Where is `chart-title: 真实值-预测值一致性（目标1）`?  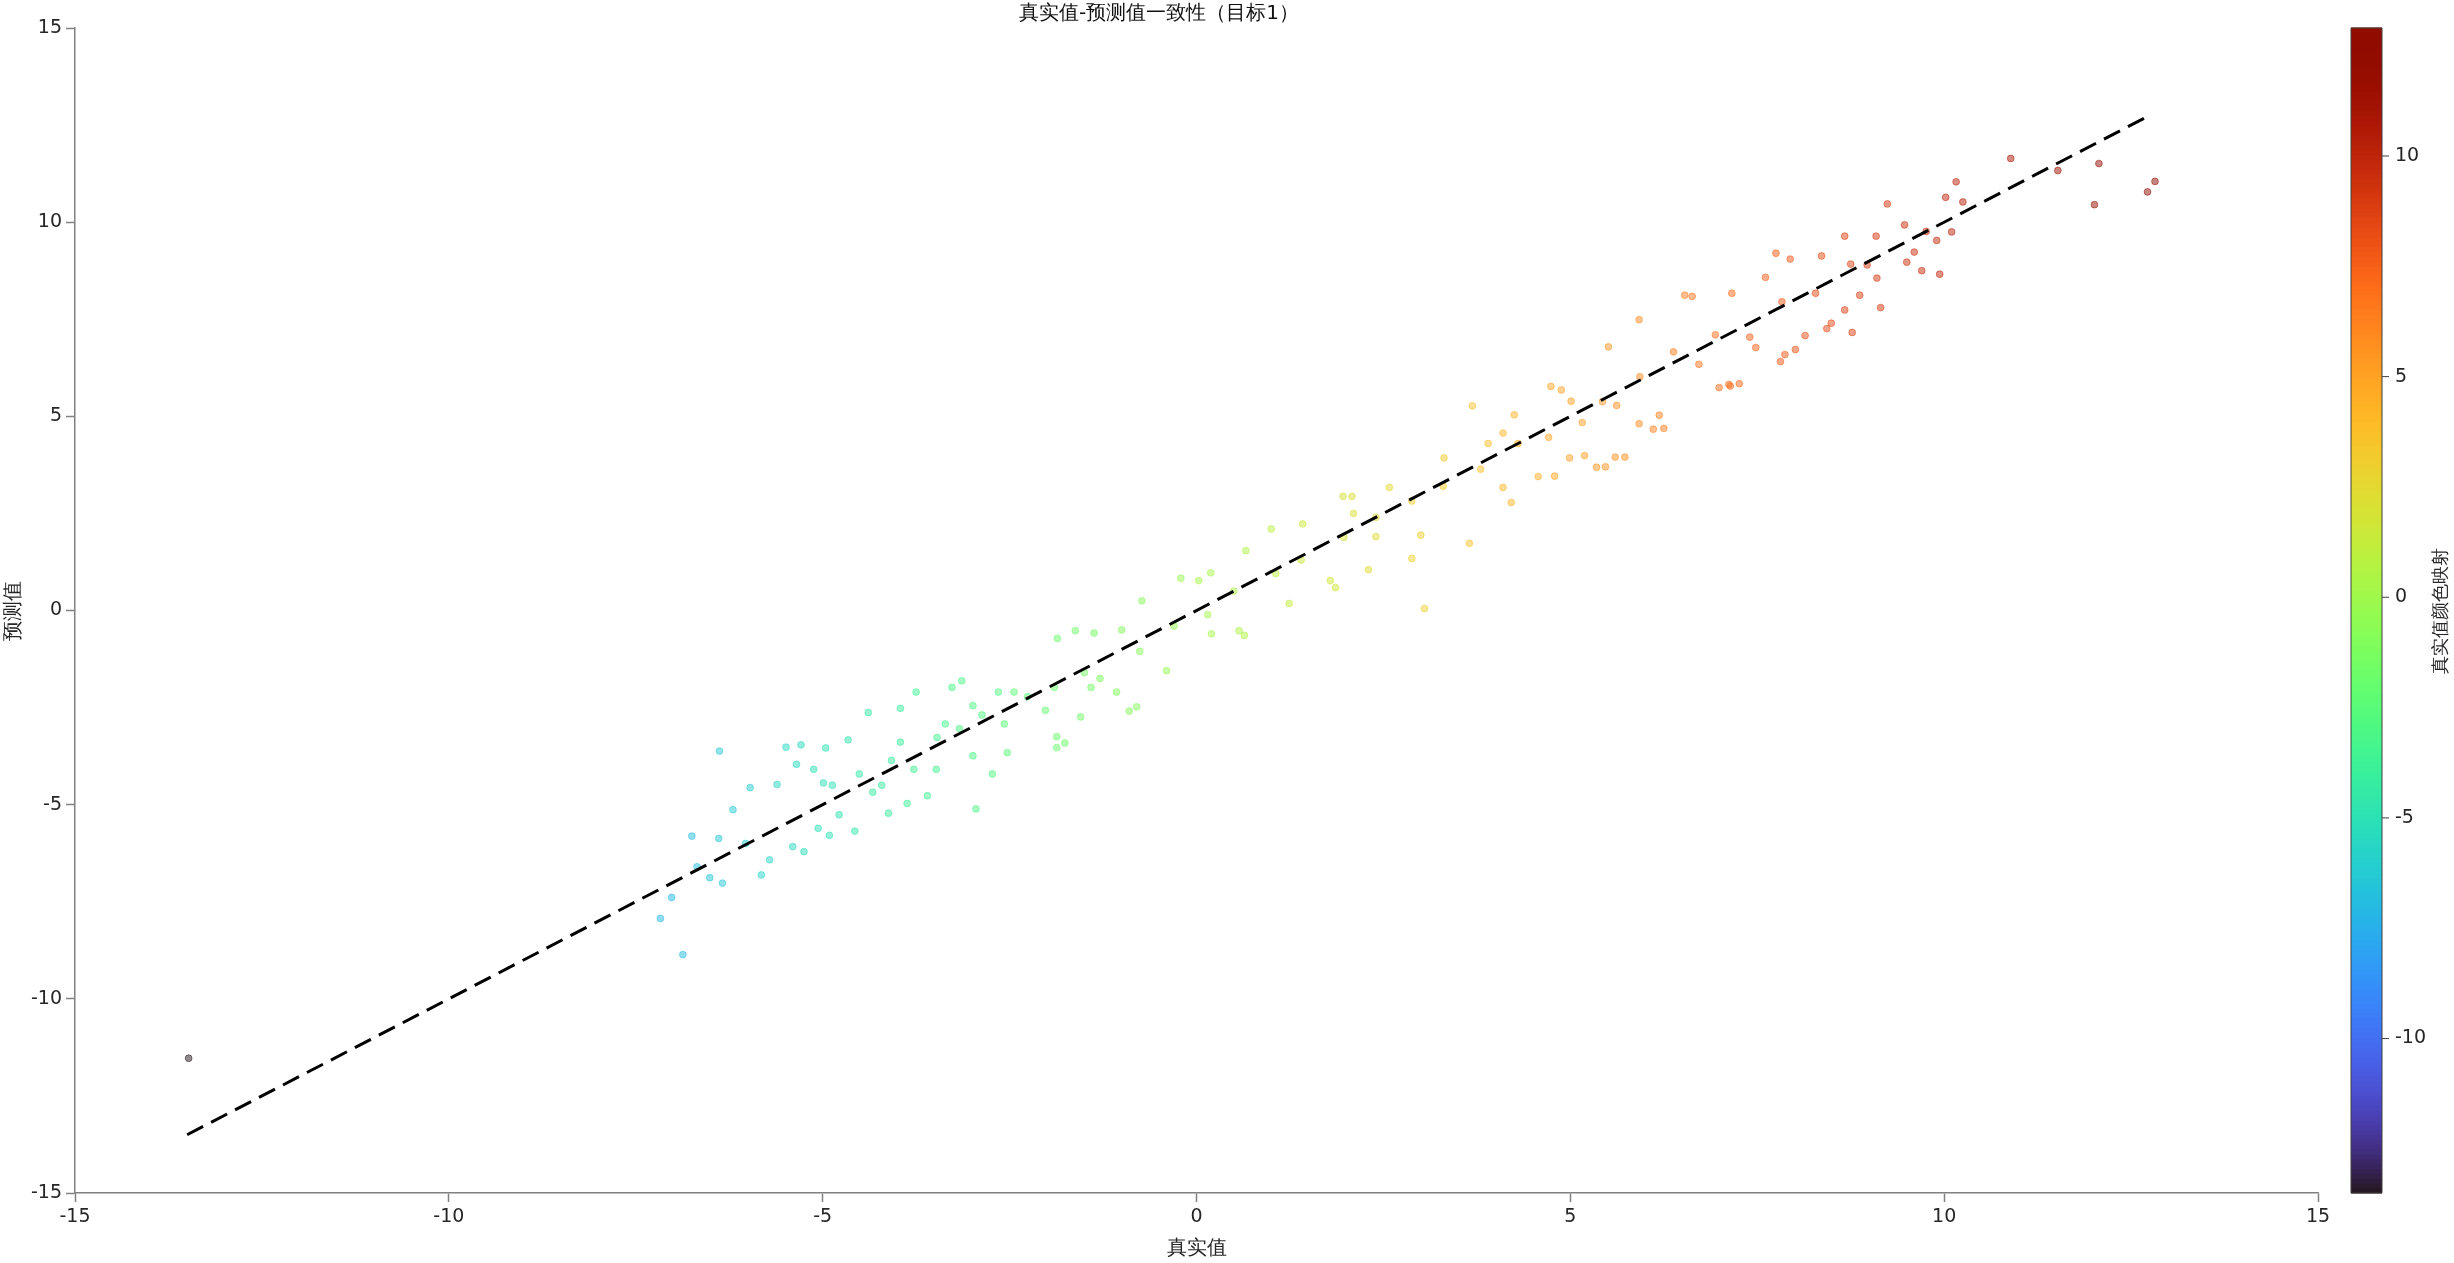 chart-title: 真实值-预测值一致性（目标1） is located at coordinates (1159, 12).